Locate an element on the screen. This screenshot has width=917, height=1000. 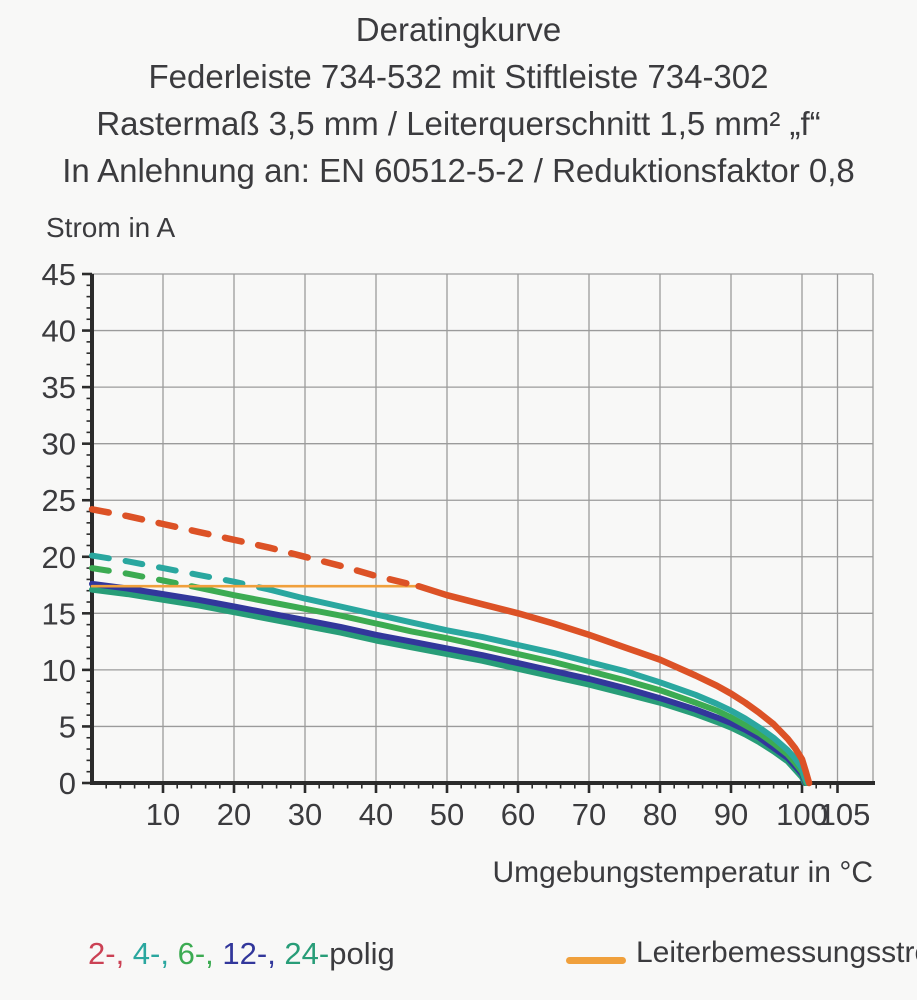
legend-pole-4-label: 4-, is located at coordinates (155, 953).